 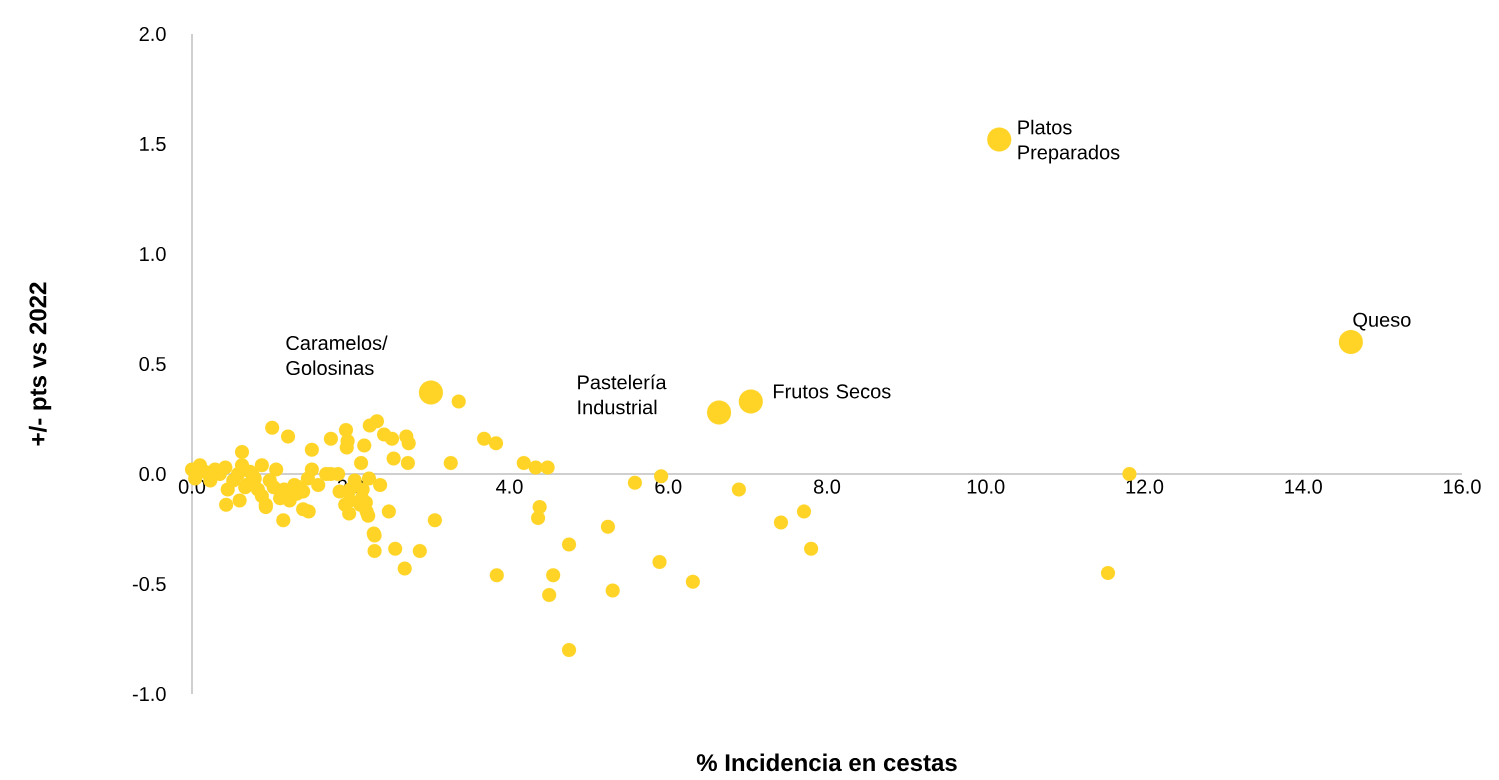 I want to click on x-tick-label: 16.0, so click(x=1462, y=486).